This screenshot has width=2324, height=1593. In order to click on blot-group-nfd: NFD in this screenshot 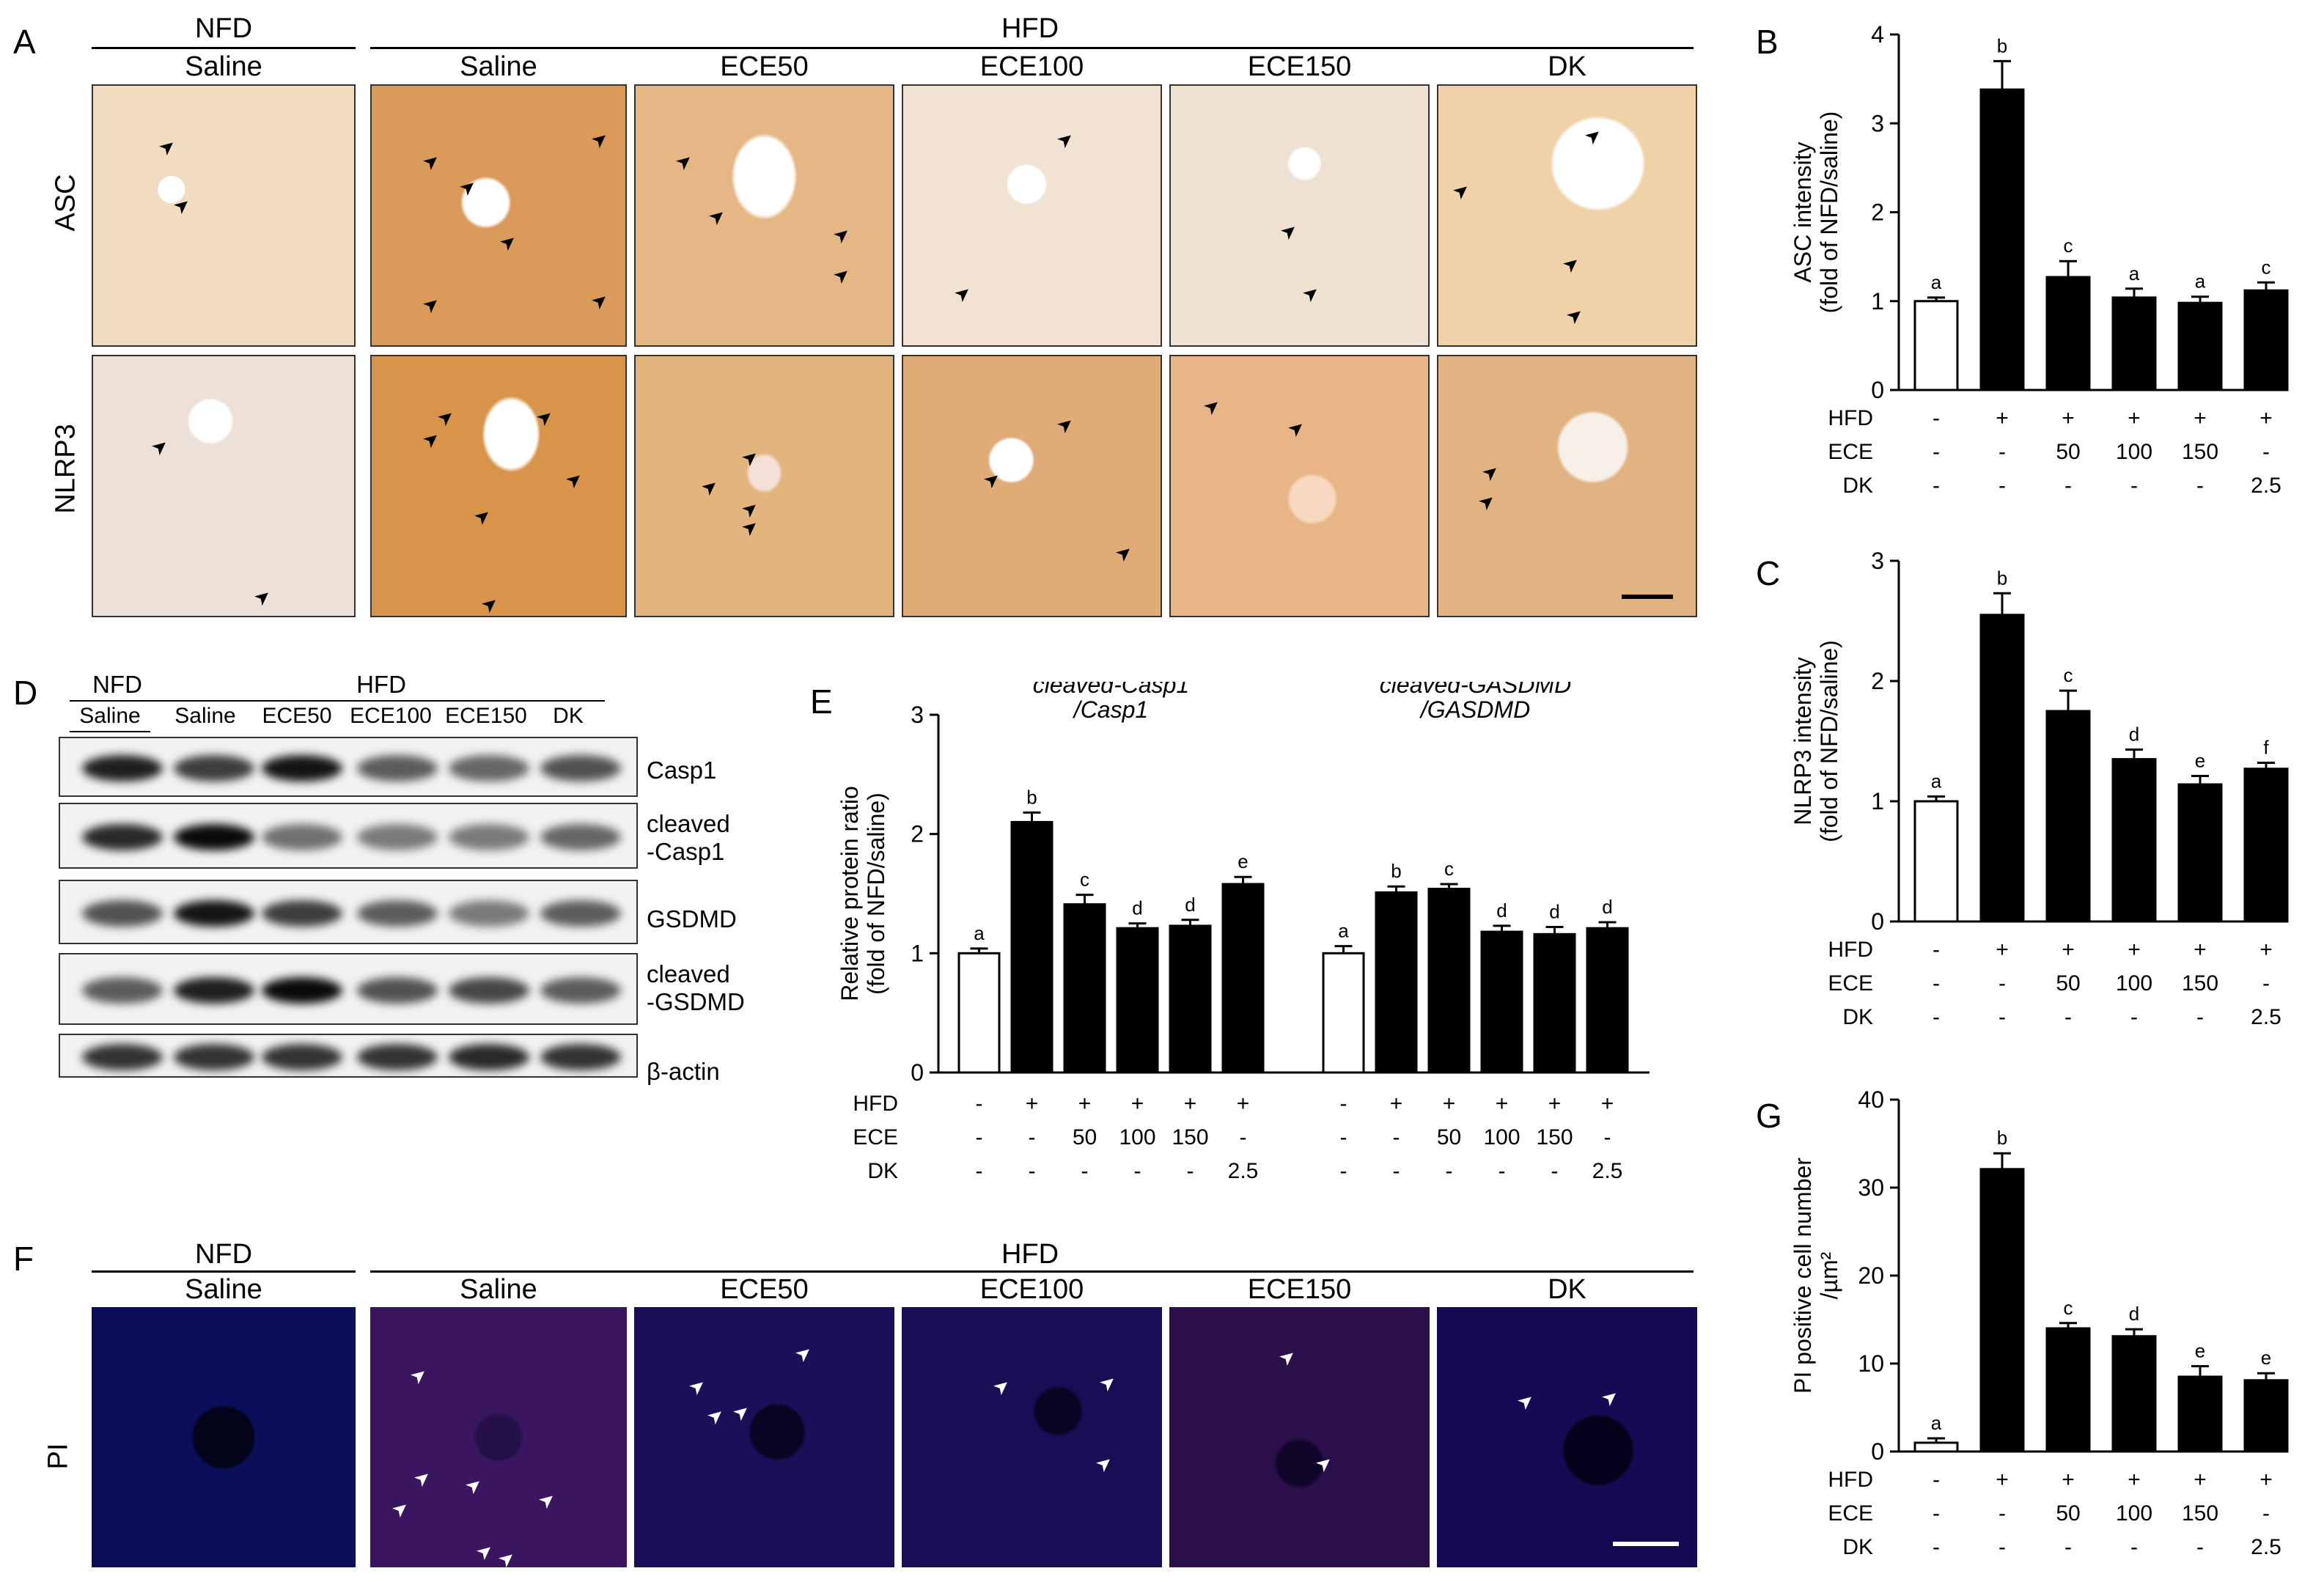, I will do `click(117, 685)`.